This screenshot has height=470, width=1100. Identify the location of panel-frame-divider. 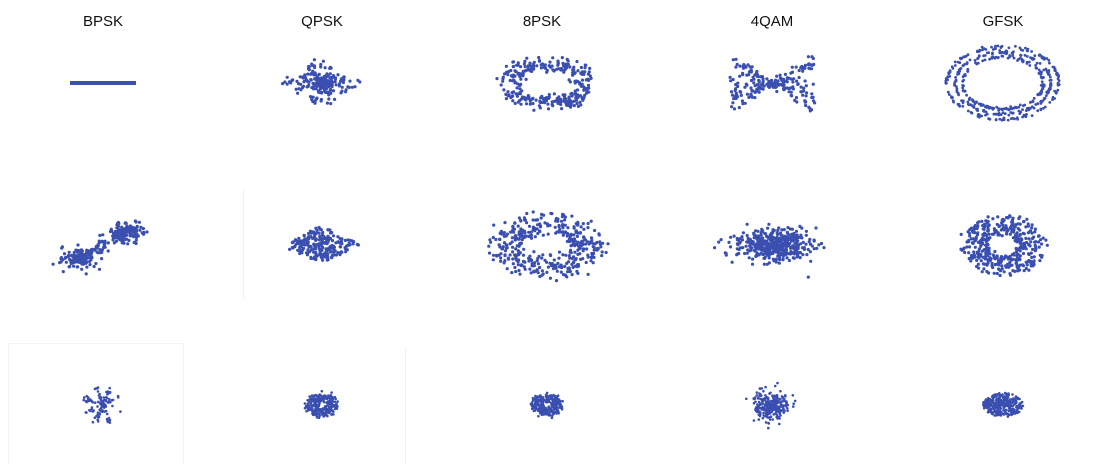
(406, 406).